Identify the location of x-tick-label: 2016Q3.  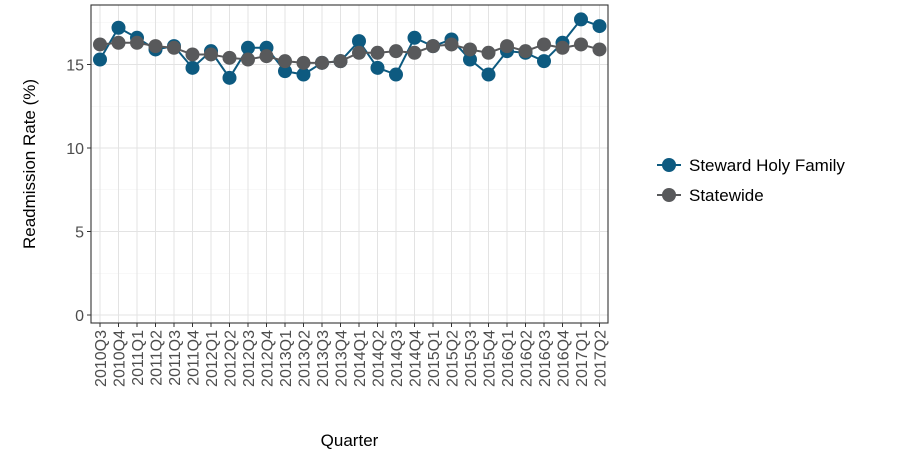
(545, 358).